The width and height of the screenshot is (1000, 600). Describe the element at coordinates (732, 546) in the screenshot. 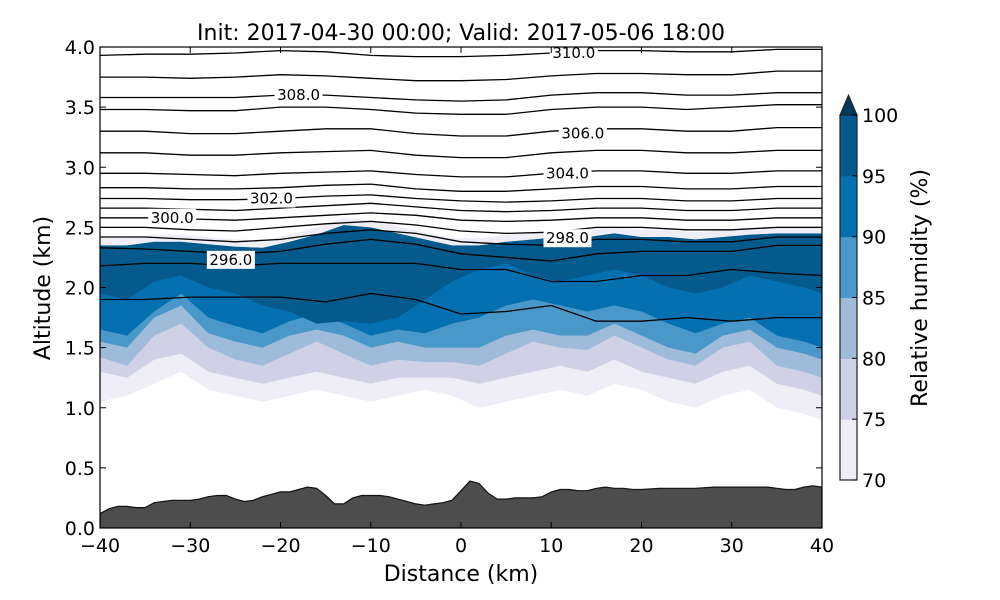

I see `x-tick-label: 30` at that location.